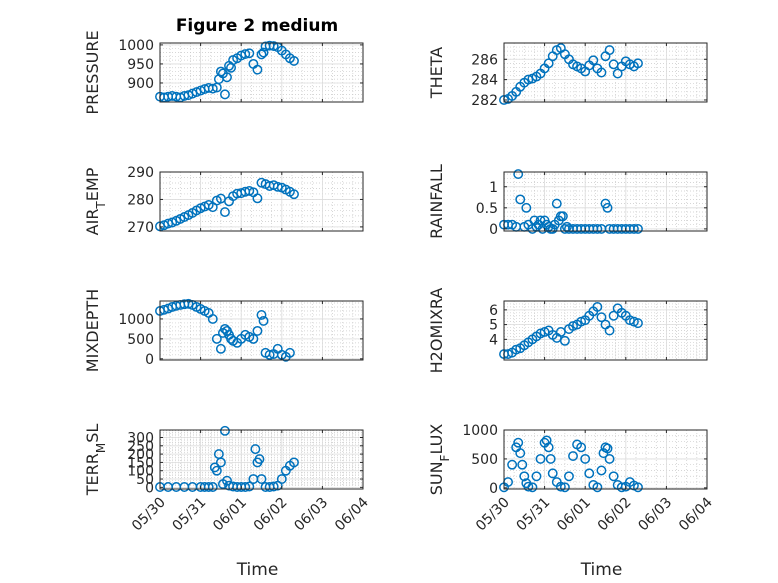  I want to click on subplot-air-temp: 270 280 290 AIRTEMP, so click(223, 200).